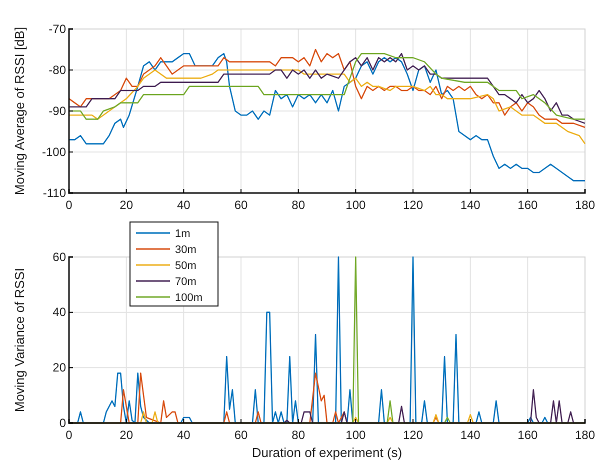  I want to click on y-tick-label: 60, so click(59, 257).